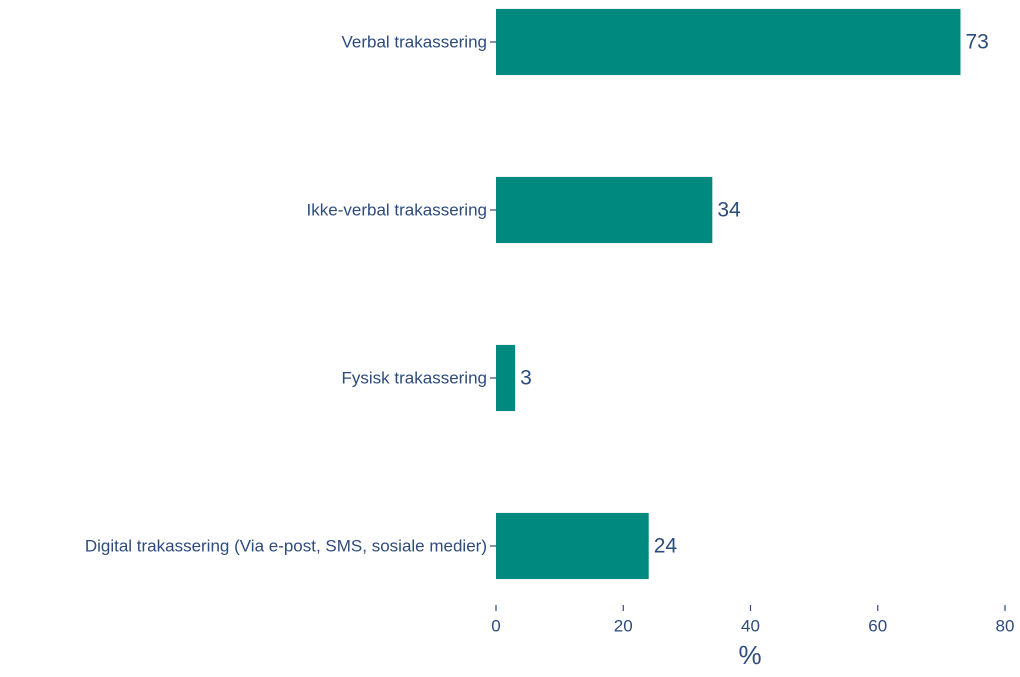 This screenshot has height=677, width=1020. I want to click on y-tick-label: Fysisk trakassering, so click(414, 377).